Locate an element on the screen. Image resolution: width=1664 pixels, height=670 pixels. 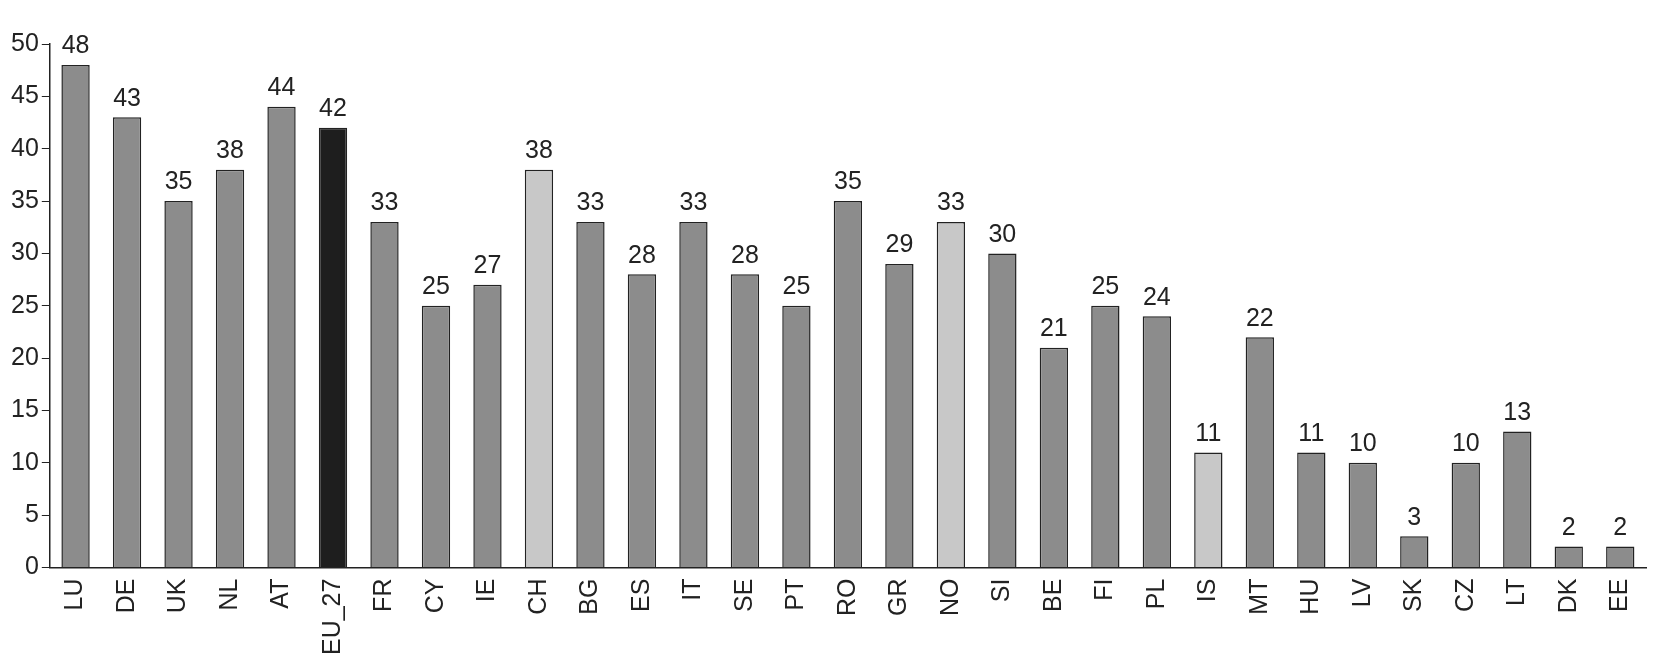
x-tick-label: LT is located at coordinates (1515, 592).